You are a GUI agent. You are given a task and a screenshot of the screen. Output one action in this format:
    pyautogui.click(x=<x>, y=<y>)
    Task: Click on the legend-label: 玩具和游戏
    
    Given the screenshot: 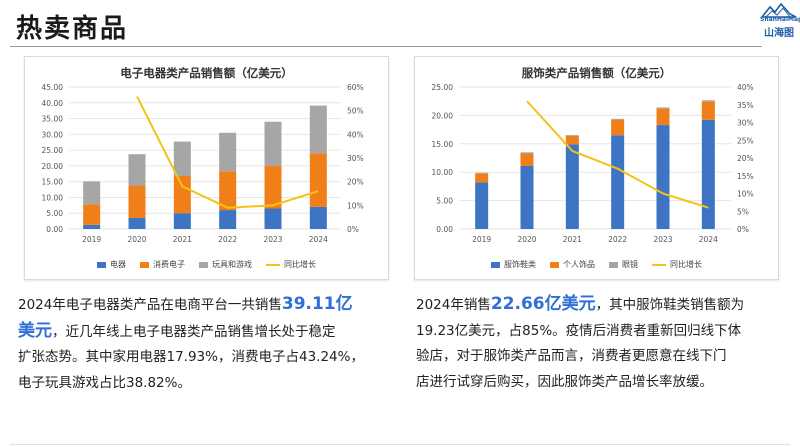 What is the action you would take?
    pyautogui.click(x=232, y=264)
    